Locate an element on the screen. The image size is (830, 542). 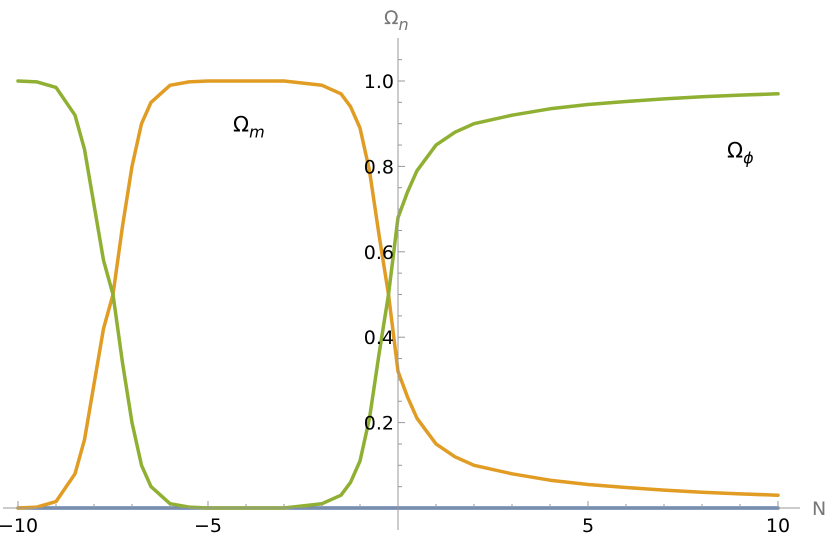
annotation-layer: Ωm Ωϕ is located at coordinates (493, 140).